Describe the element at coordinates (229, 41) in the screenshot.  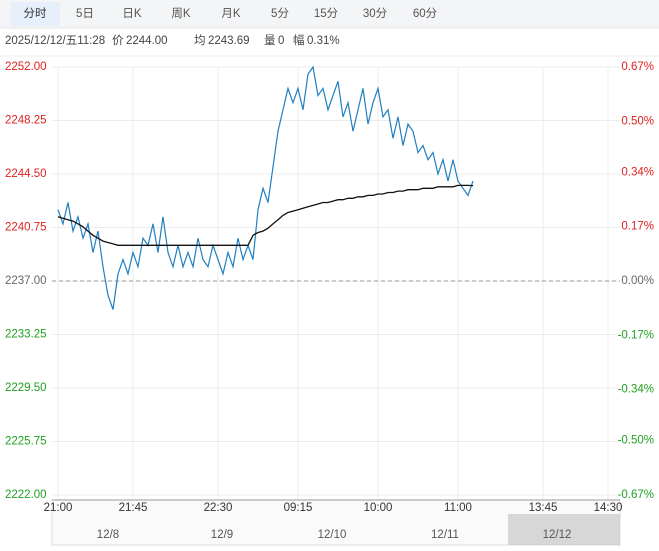
I see `info-avg: 2243.69` at that location.